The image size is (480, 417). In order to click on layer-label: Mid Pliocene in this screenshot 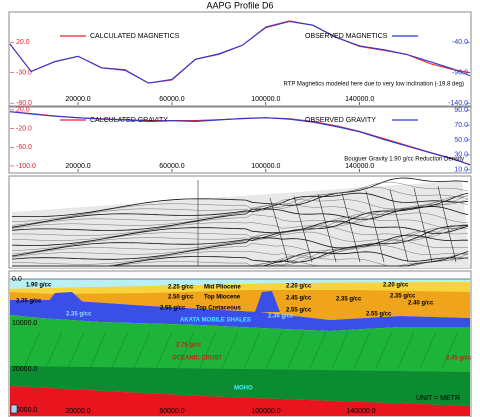, I will do `click(222, 288)`.